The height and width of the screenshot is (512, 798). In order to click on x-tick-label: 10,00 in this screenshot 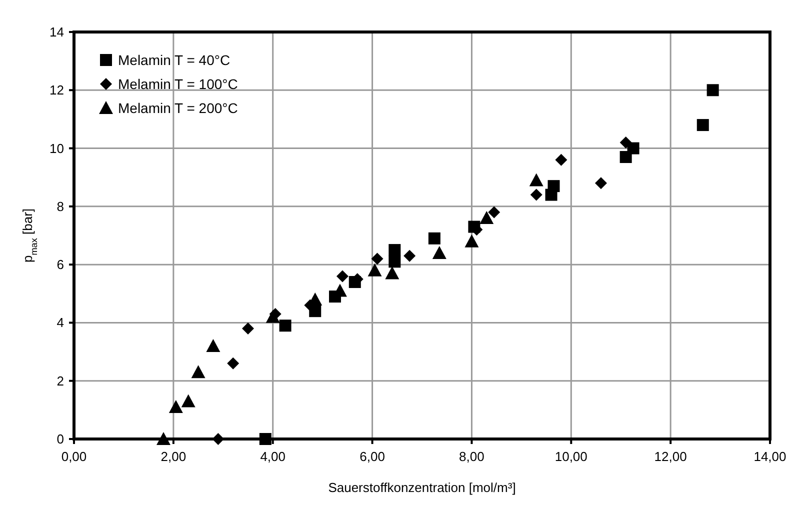, I will do `click(571, 456)`.